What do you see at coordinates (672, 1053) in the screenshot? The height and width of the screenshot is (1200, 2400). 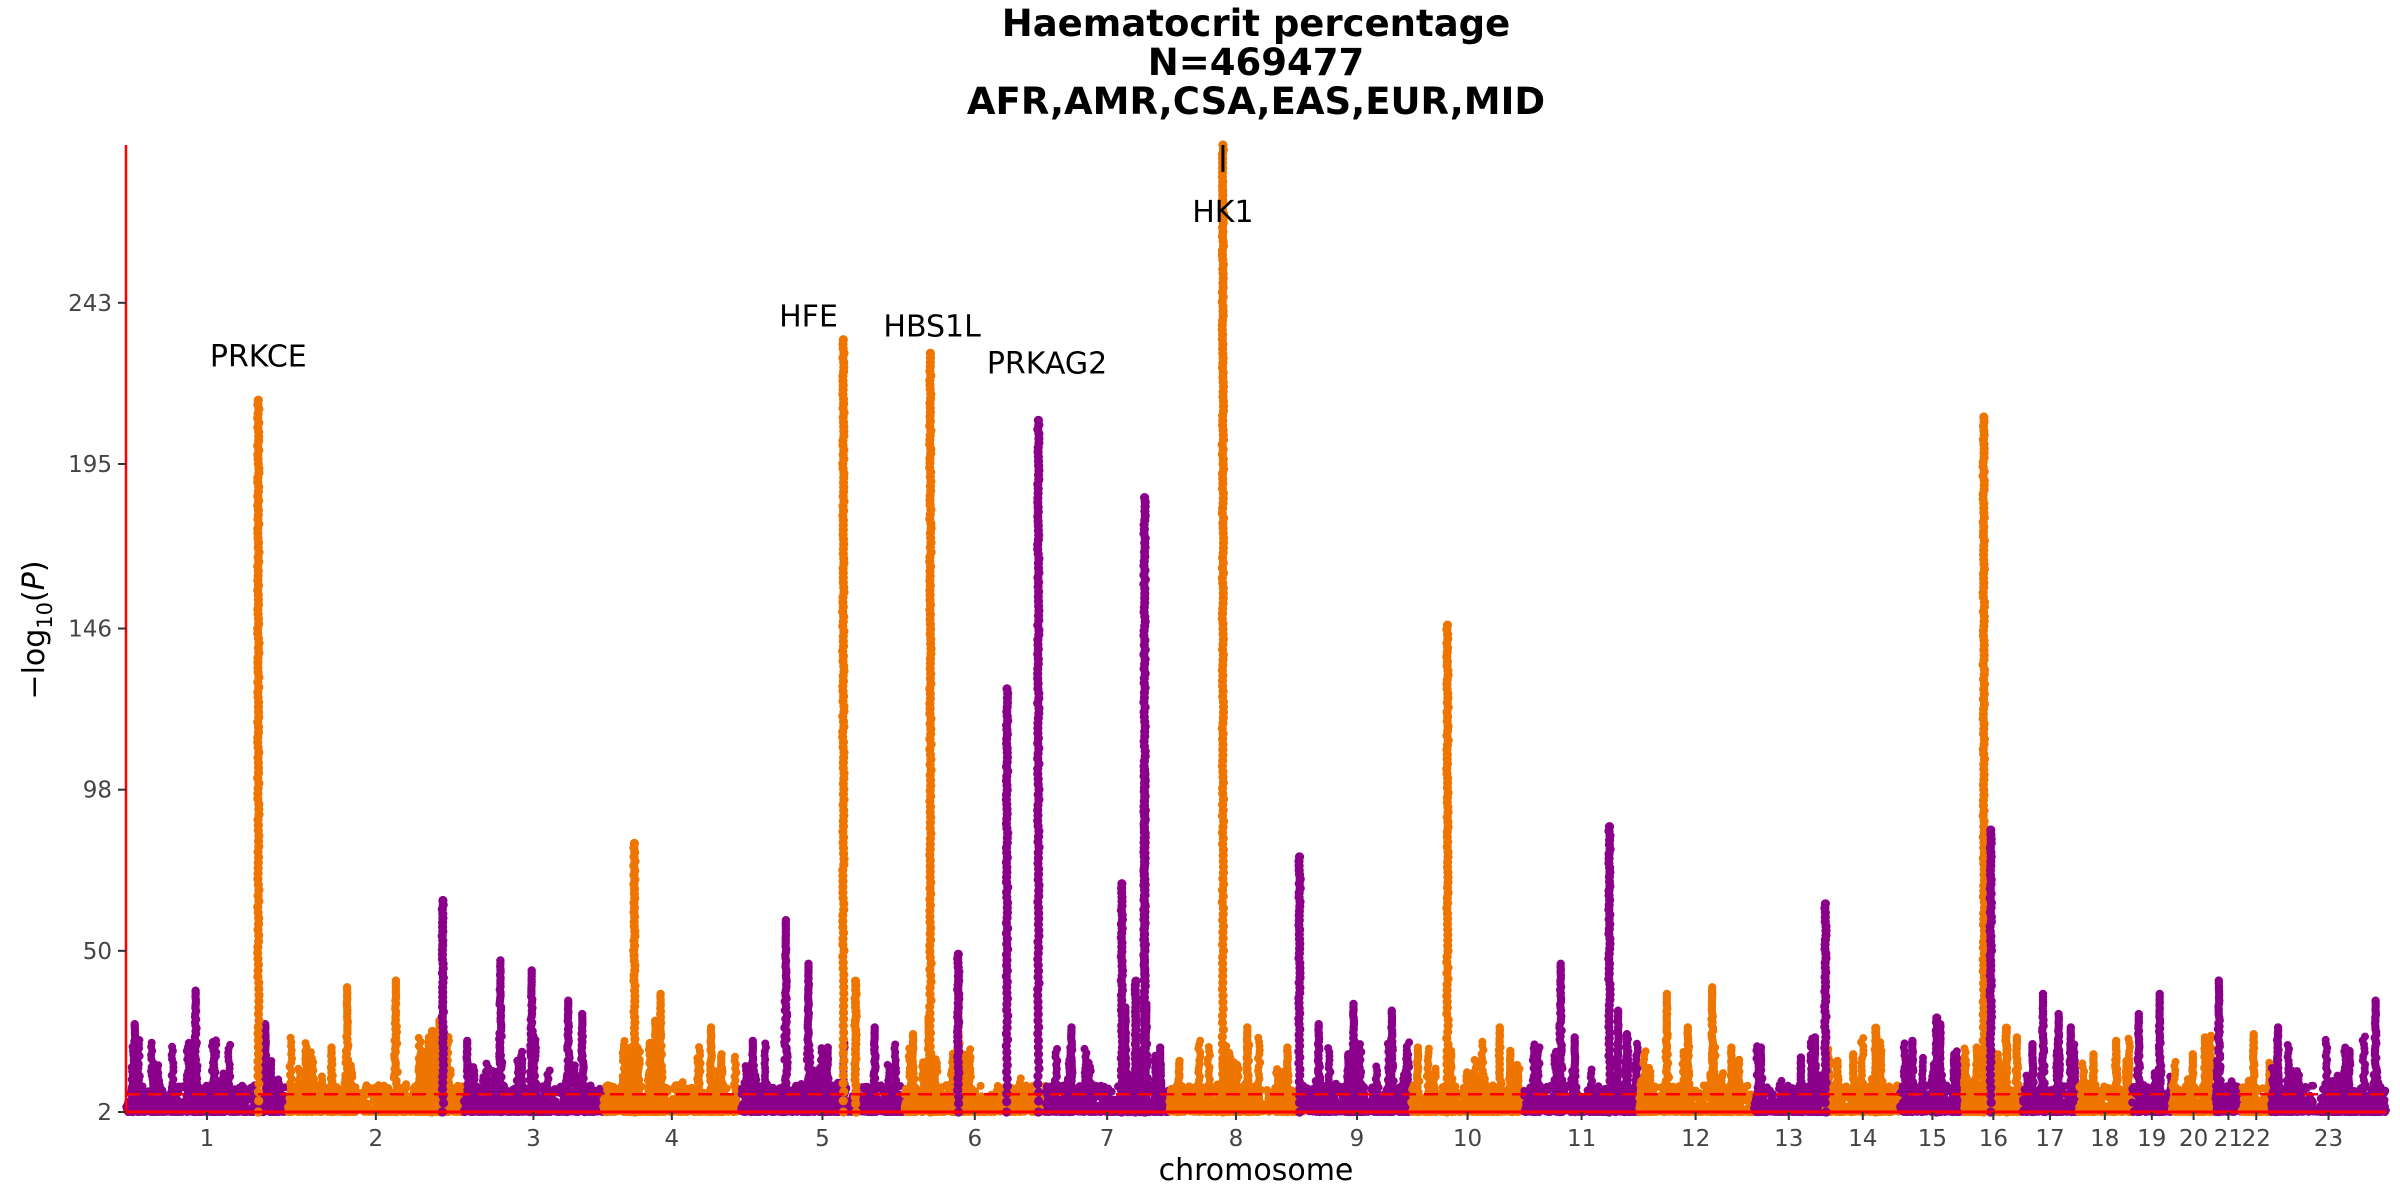 I see `chromosome-4-points` at bounding box center [672, 1053].